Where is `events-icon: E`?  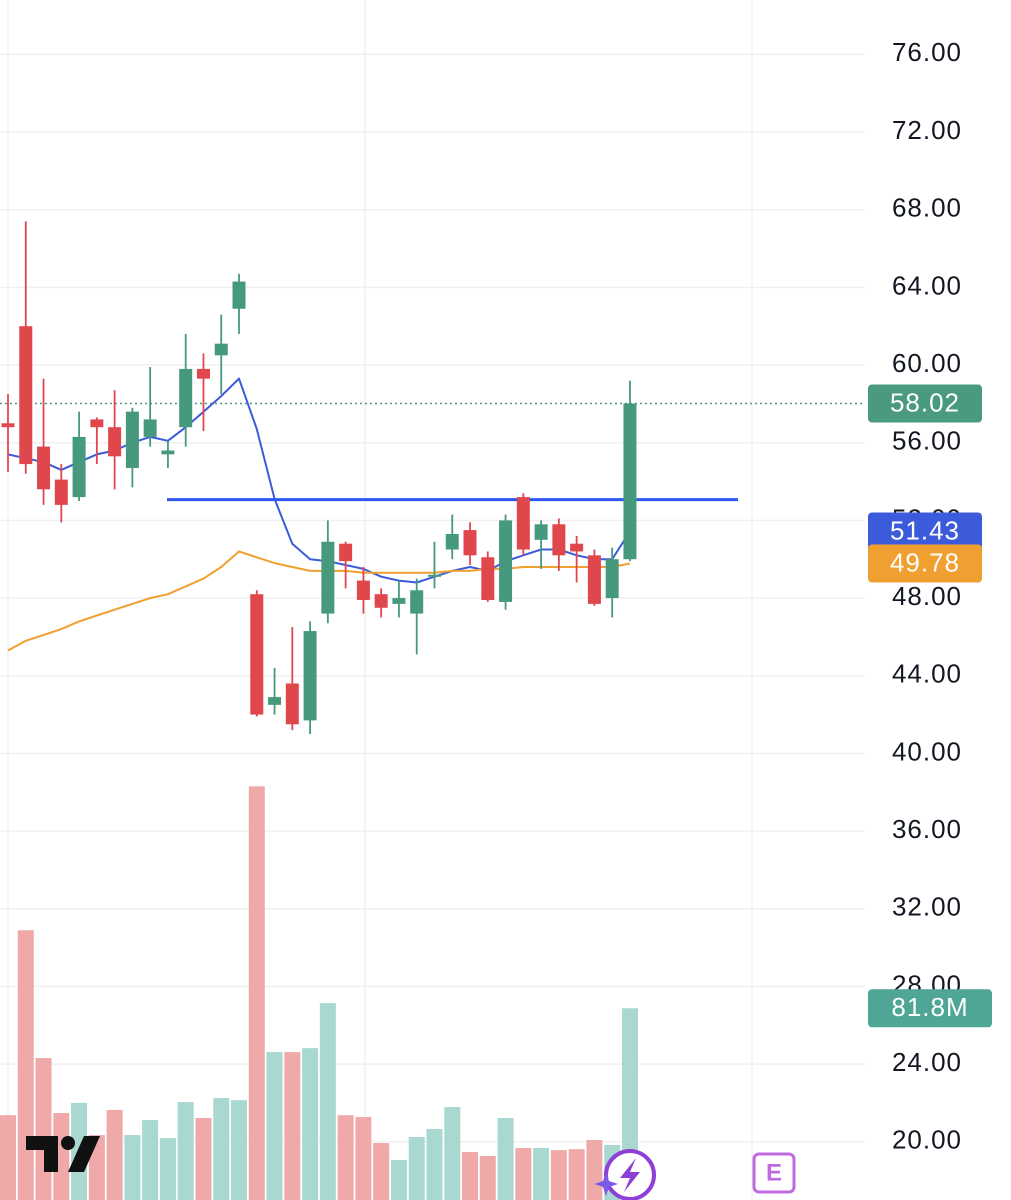
events-icon: E is located at coordinates (774, 1173).